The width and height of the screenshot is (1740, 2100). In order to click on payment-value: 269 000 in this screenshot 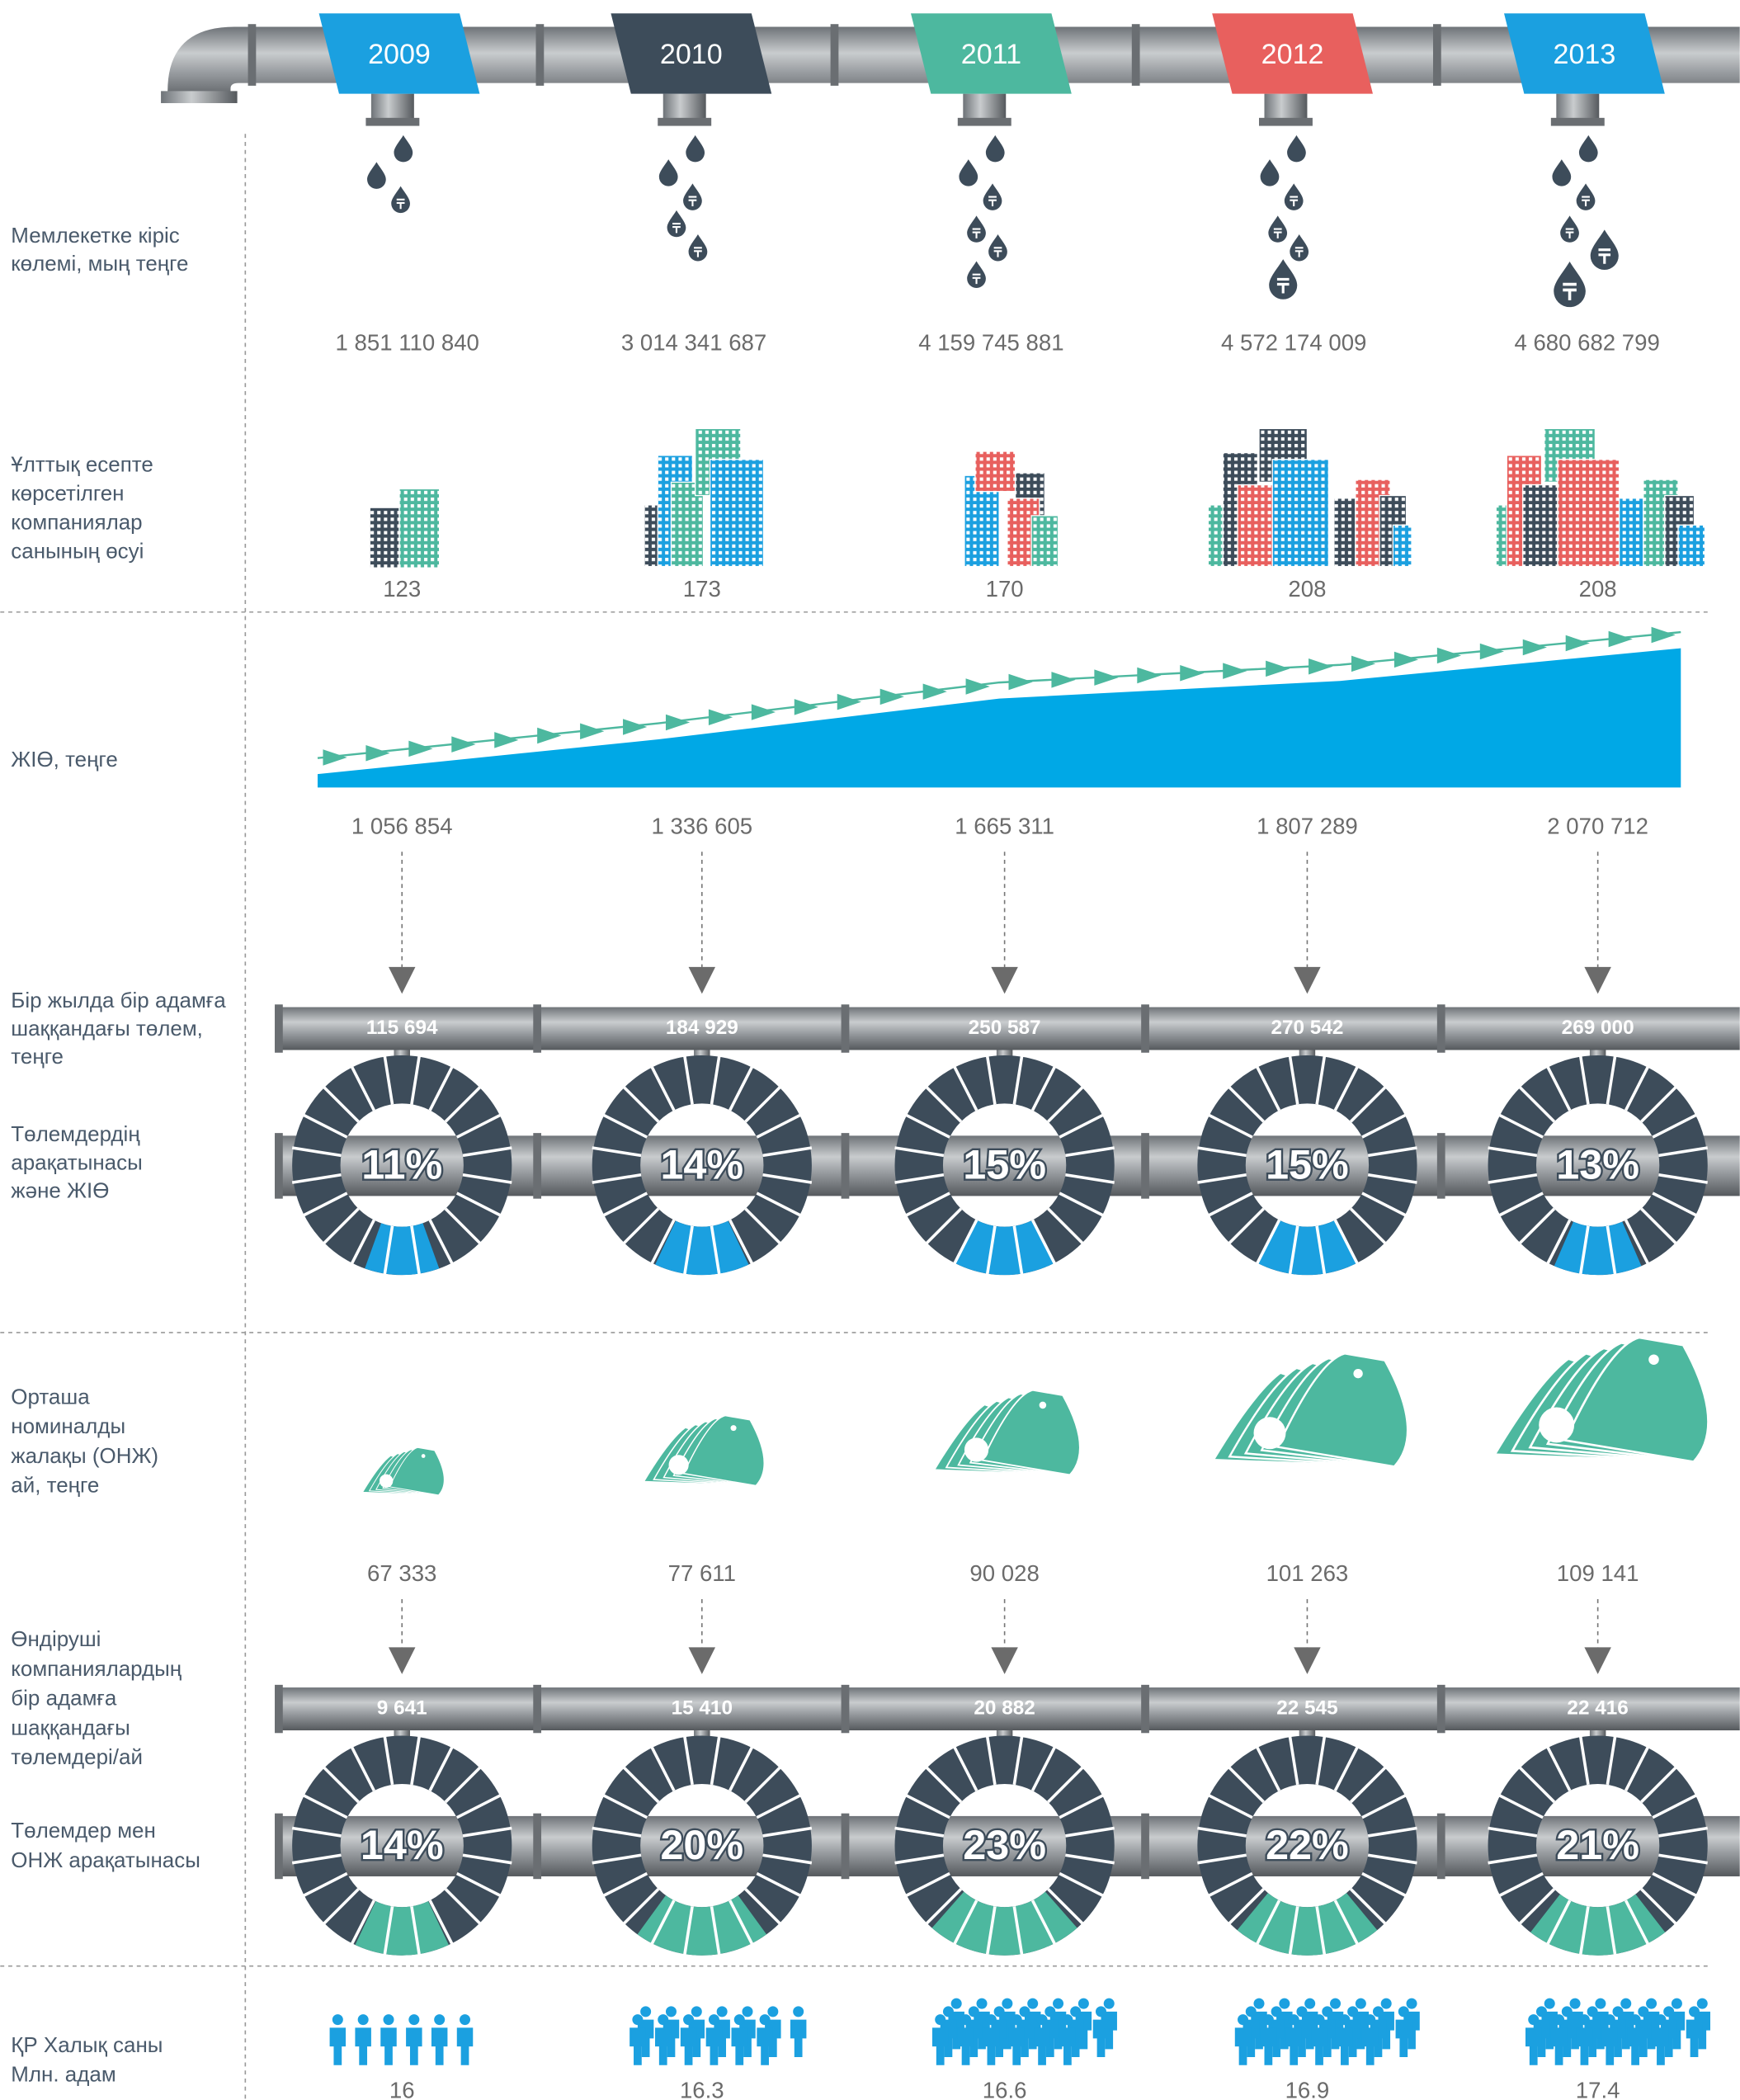, I will do `click(1598, 1028)`.